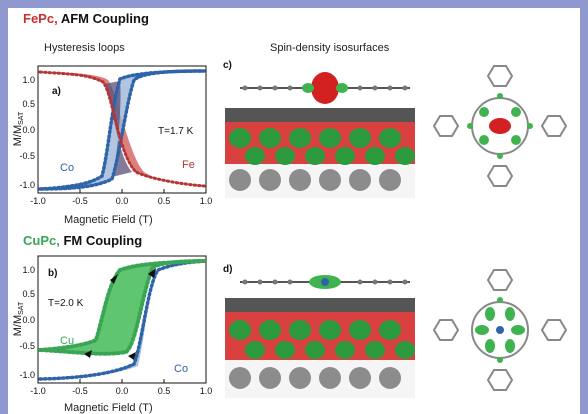 The height and width of the screenshot is (414, 588). I want to click on top-xtick-3: 0.0, so click(122, 201).